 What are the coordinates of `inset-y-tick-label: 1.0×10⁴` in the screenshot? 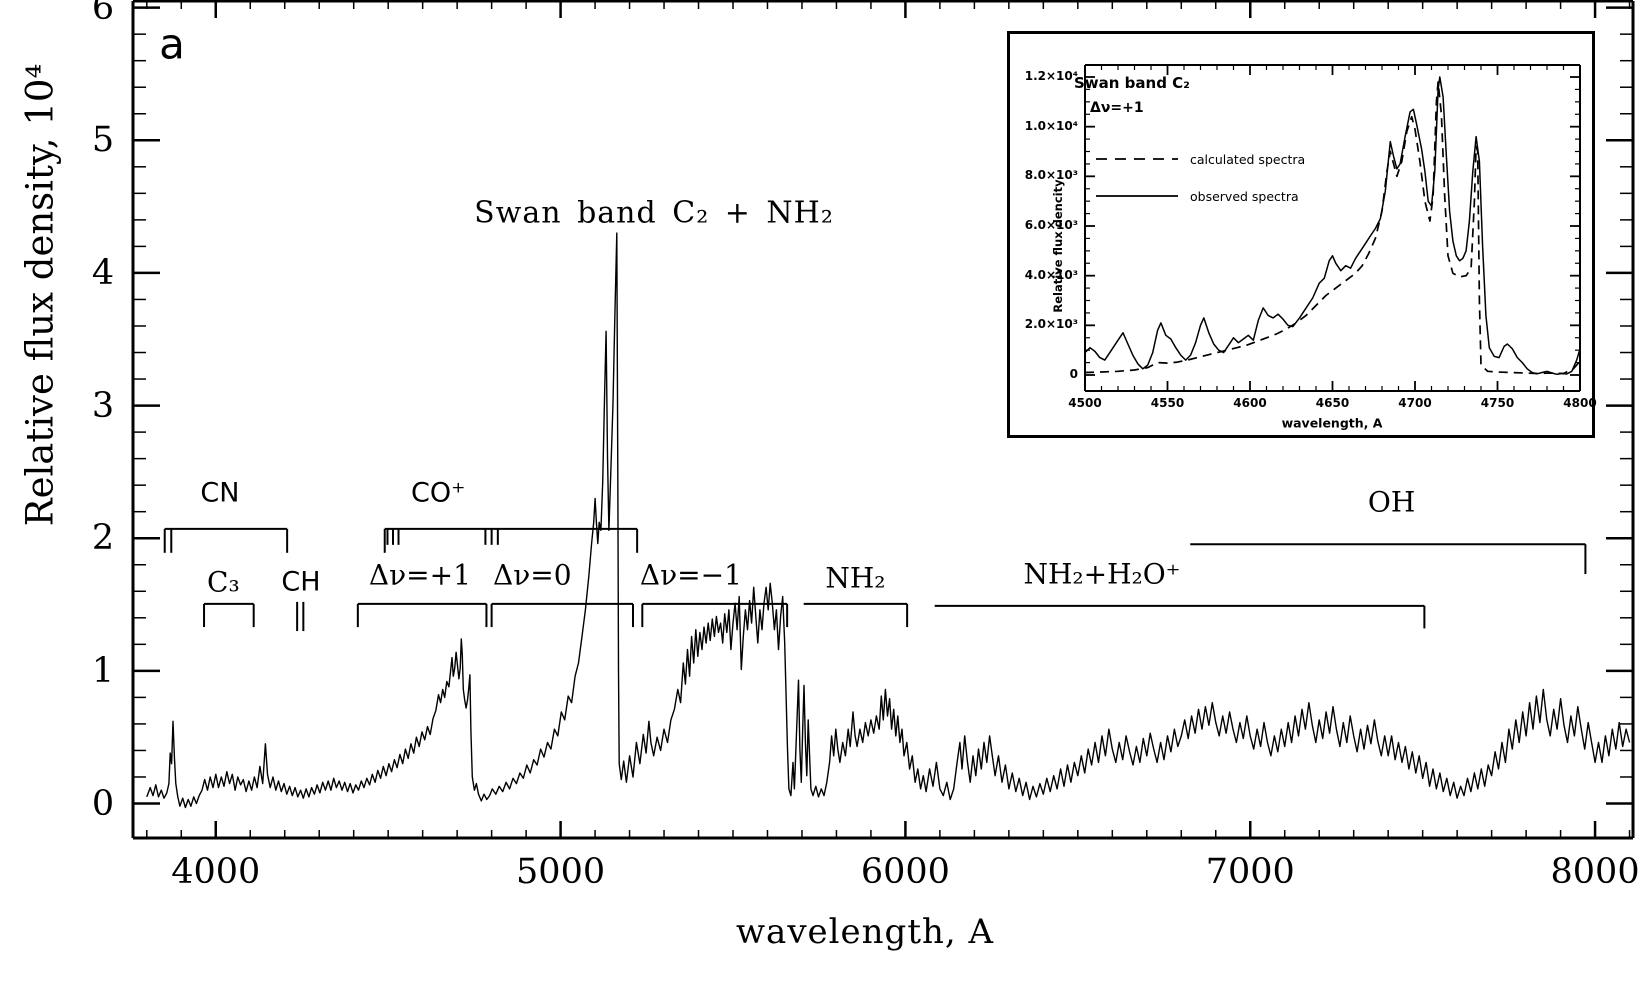 It's located at (1051, 125).